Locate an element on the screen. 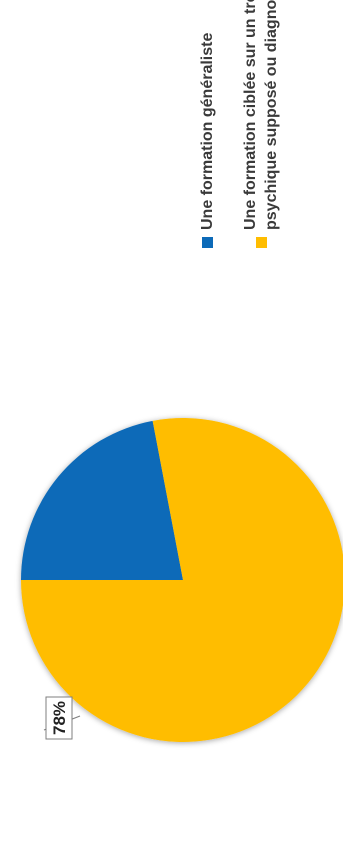 The width and height of the screenshot is (343, 863). legend-label: Une formation généraliste is located at coordinates (207, 131).